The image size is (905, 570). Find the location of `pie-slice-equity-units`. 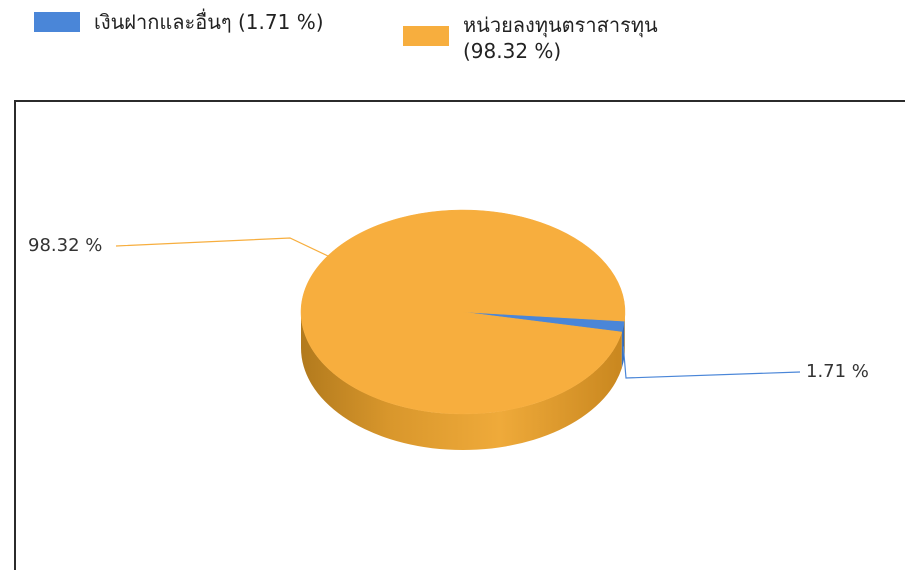

pie-slice-equity-units is located at coordinates (463, 312).